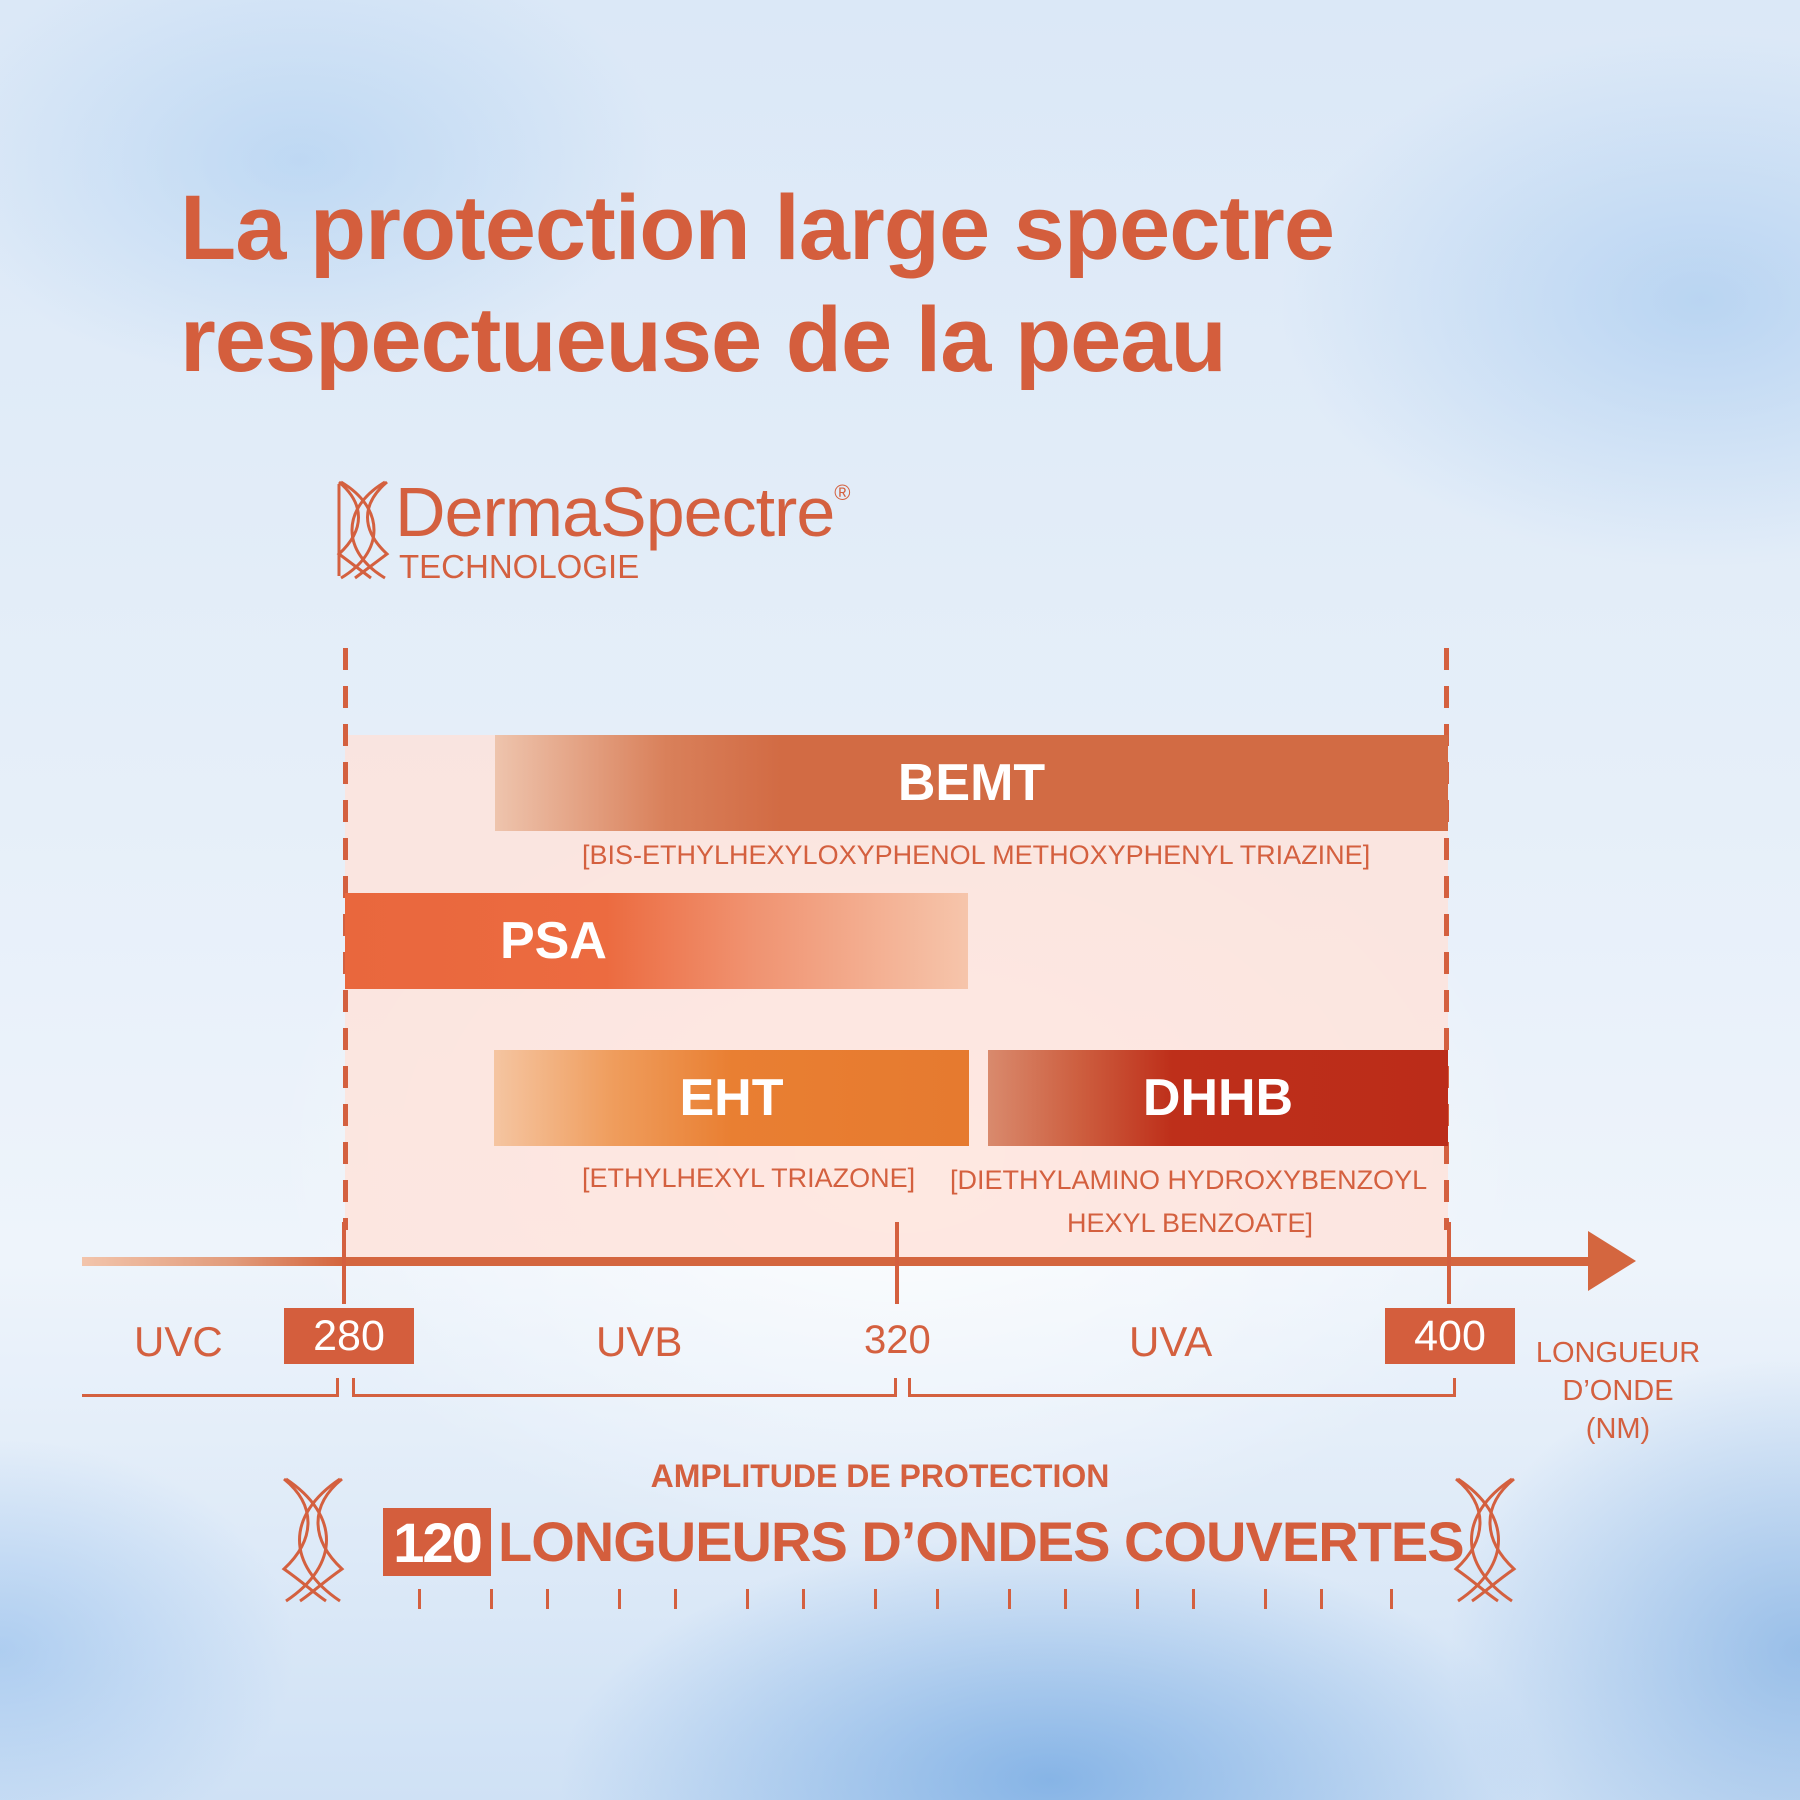  Describe the element at coordinates (1190, 1223) in the screenshot. I see `dhhb-full-name-line2: HEXYL BENZOATE]` at that location.